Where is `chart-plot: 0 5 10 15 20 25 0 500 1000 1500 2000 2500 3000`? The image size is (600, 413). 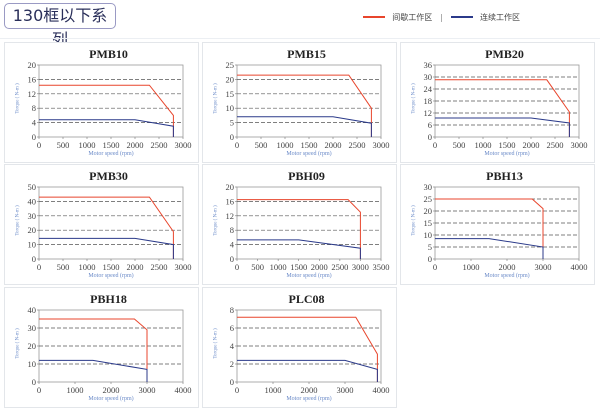 chart-plot: 0 5 10 15 20 25 0 500 1000 1500 2000 2500 3000 is located at coordinates (308, 105).